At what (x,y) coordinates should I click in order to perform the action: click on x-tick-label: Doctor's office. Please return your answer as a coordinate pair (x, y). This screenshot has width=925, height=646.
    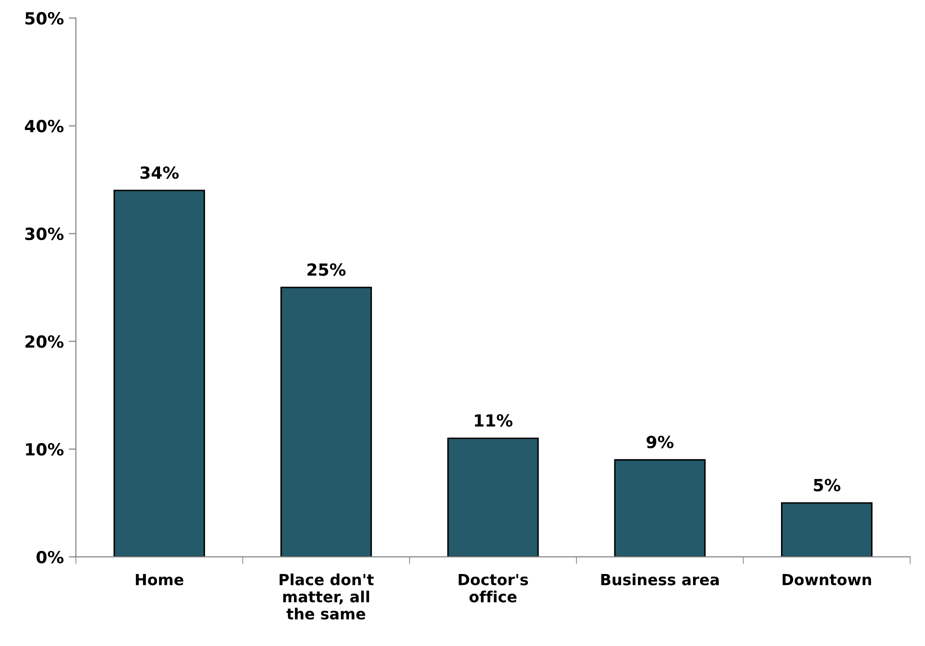
    Looking at the image, I should click on (493, 588).